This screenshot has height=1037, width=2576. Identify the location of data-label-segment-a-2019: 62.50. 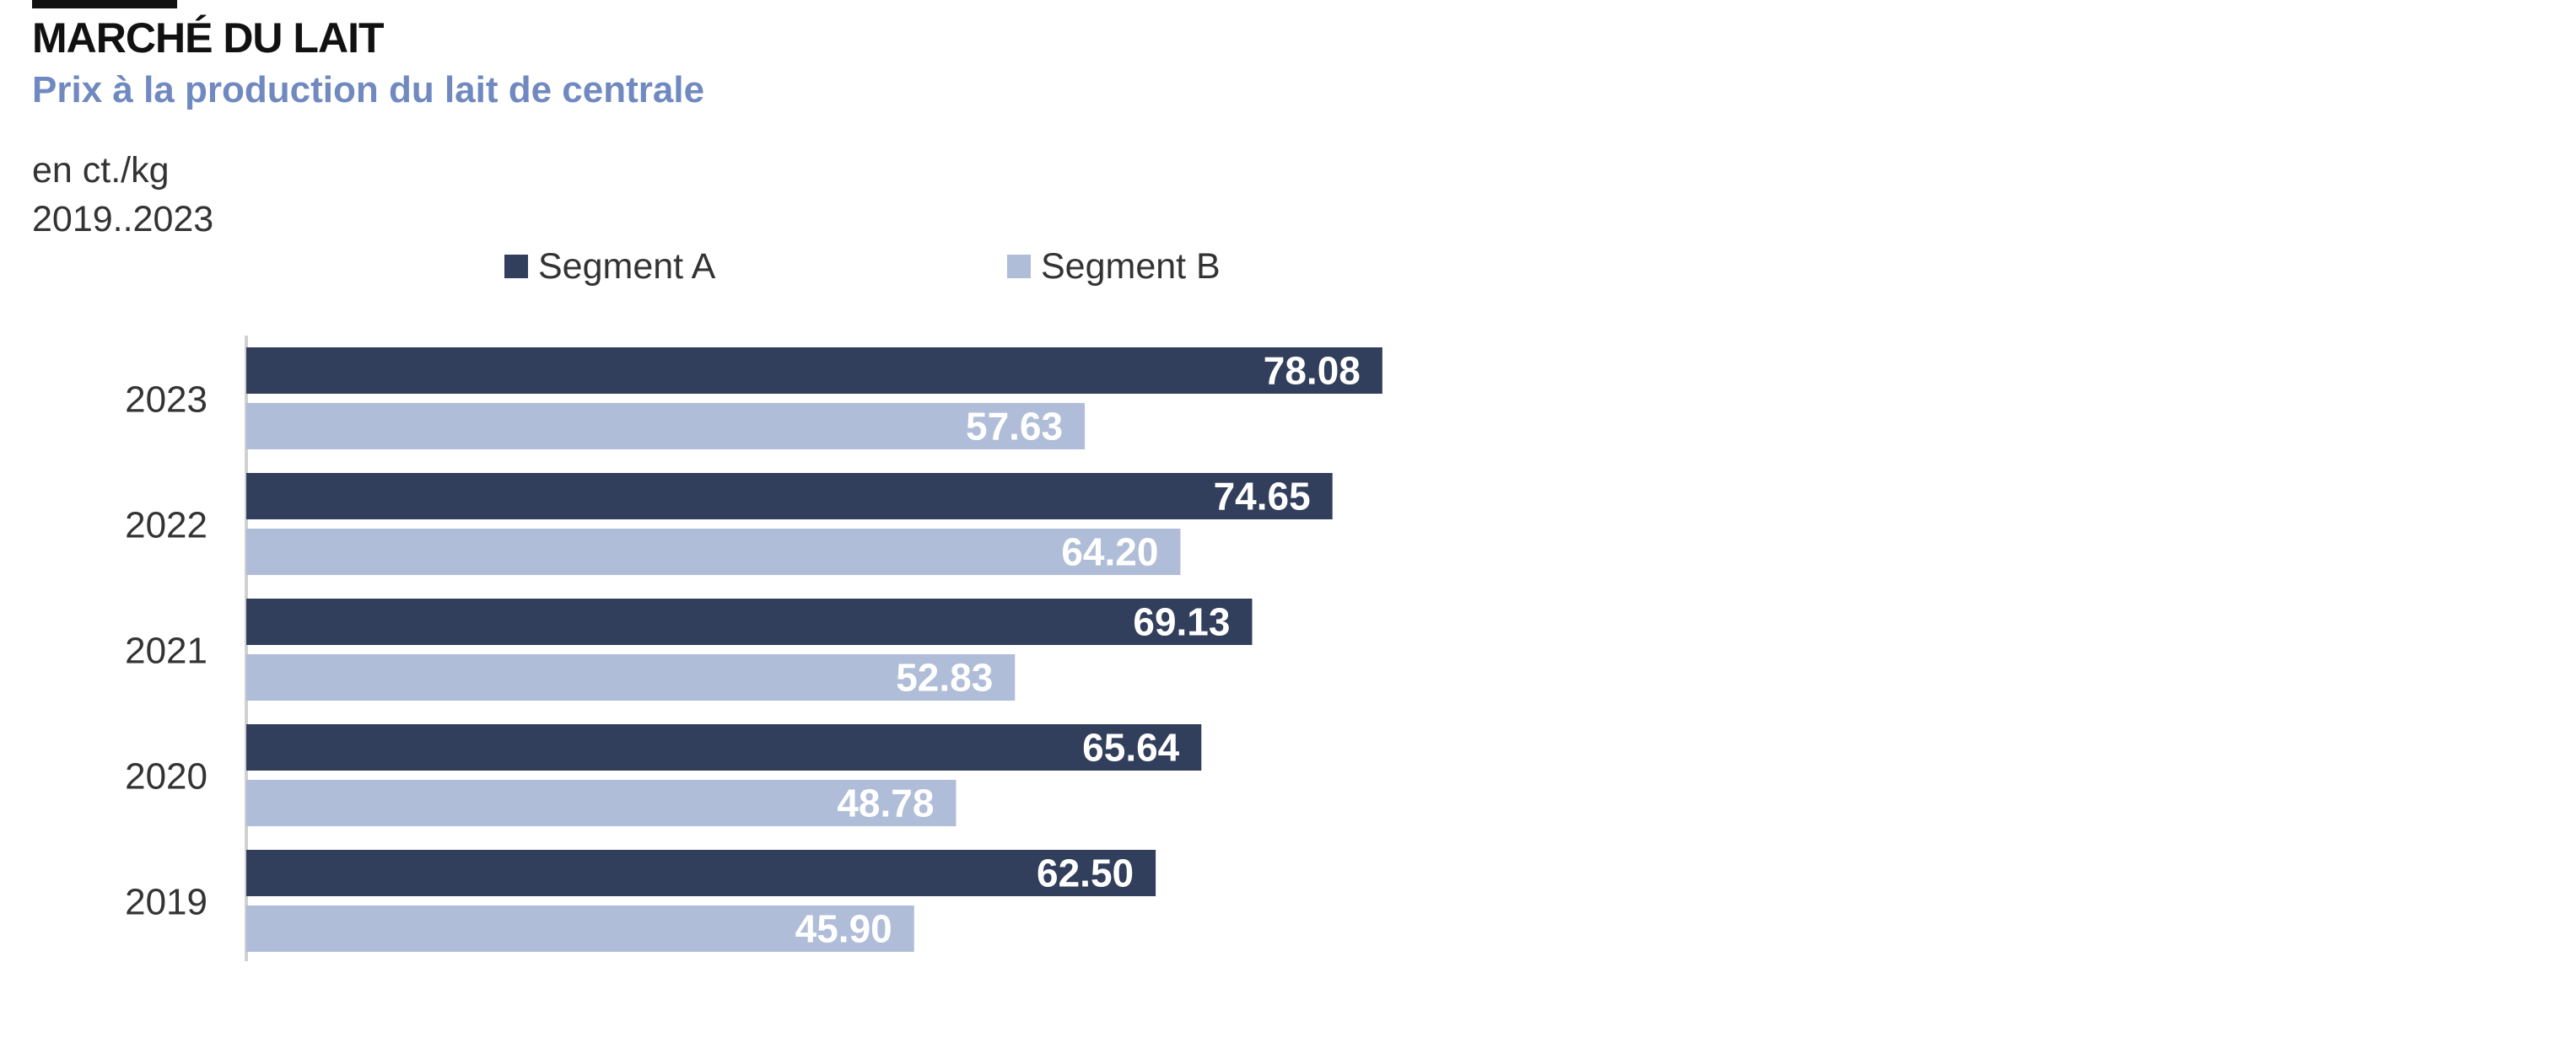
(1085, 873).